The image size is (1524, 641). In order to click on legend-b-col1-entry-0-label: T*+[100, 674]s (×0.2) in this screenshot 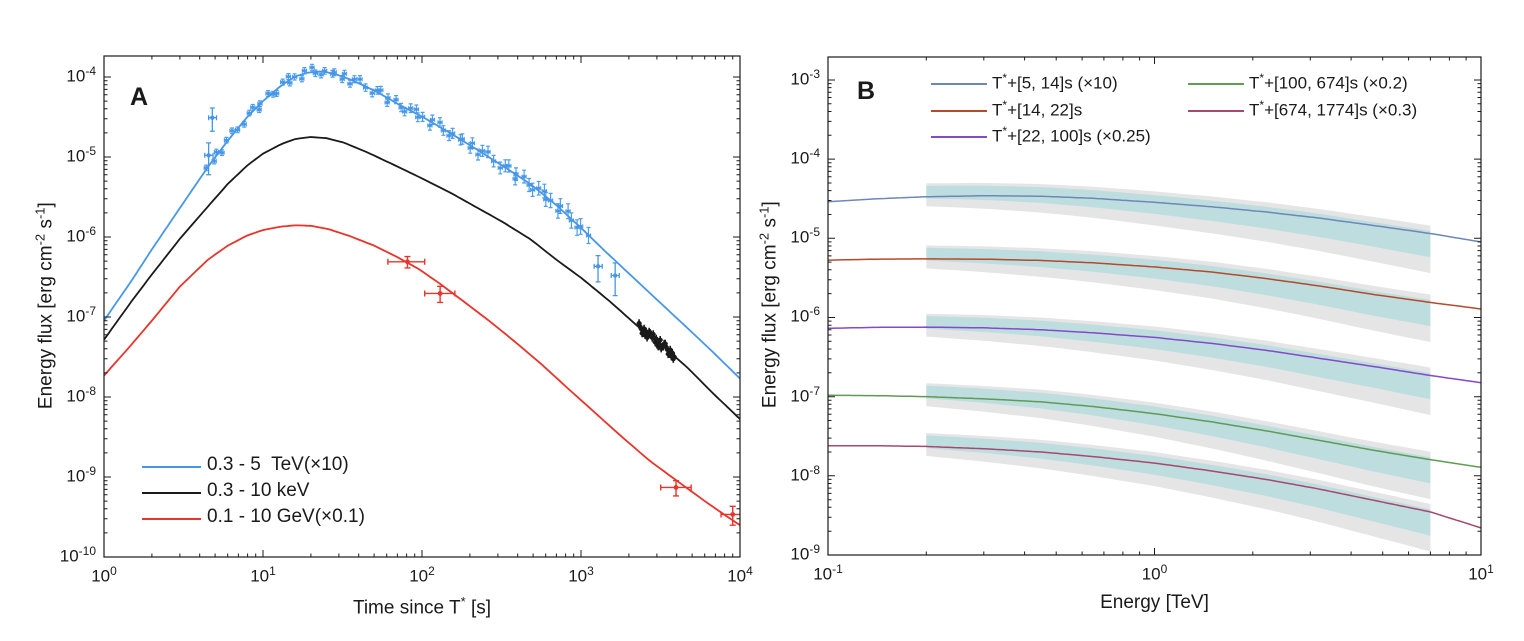, I will do `click(1328, 82)`.